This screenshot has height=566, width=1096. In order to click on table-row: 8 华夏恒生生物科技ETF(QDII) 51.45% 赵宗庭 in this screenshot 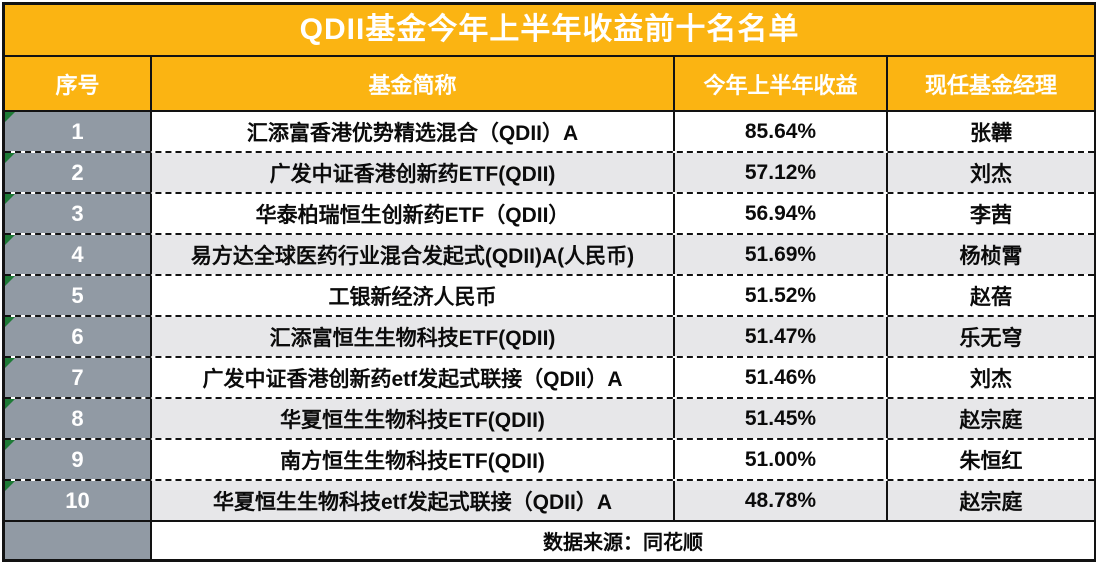, I will do `click(549, 417)`.